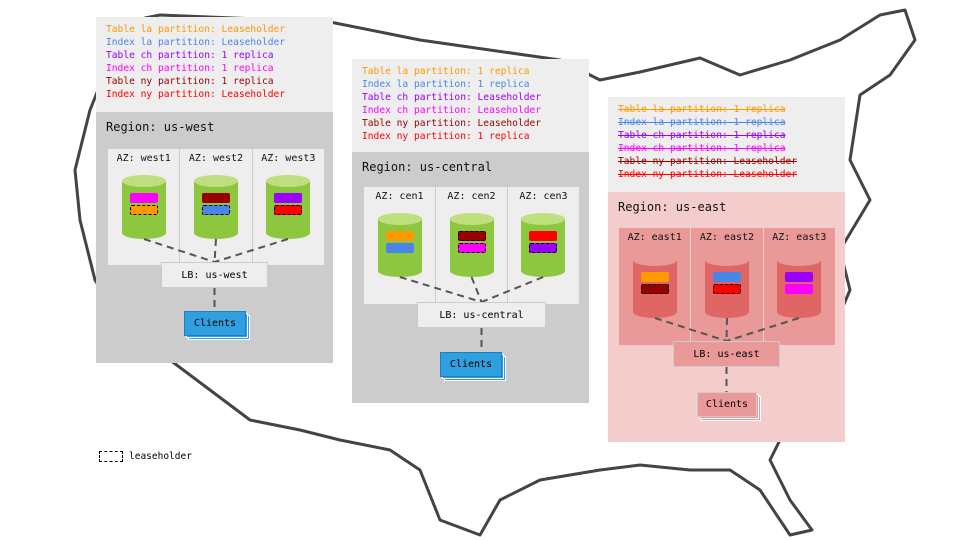  I want to click on az-cen3: AZ: cen3, so click(543, 245).